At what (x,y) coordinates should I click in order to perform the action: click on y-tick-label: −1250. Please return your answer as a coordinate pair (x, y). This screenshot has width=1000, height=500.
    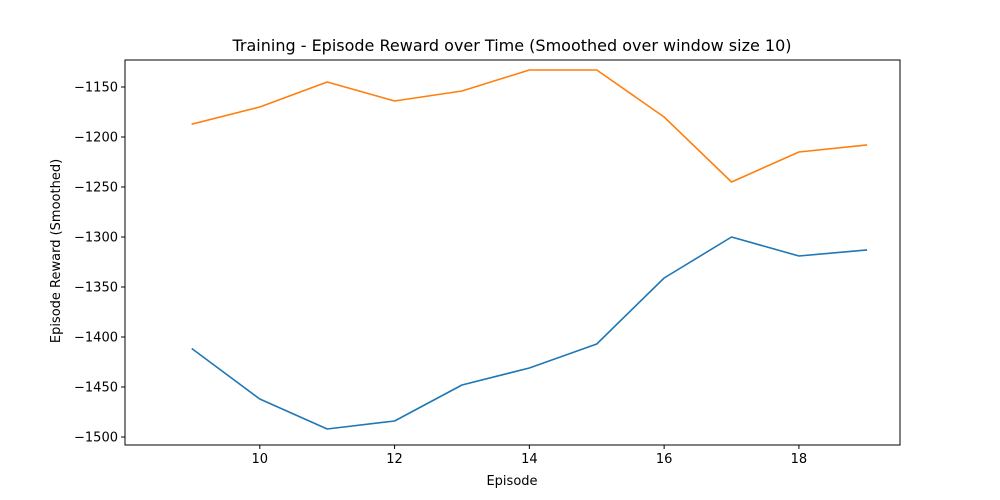
    Looking at the image, I should click on (96, 188).